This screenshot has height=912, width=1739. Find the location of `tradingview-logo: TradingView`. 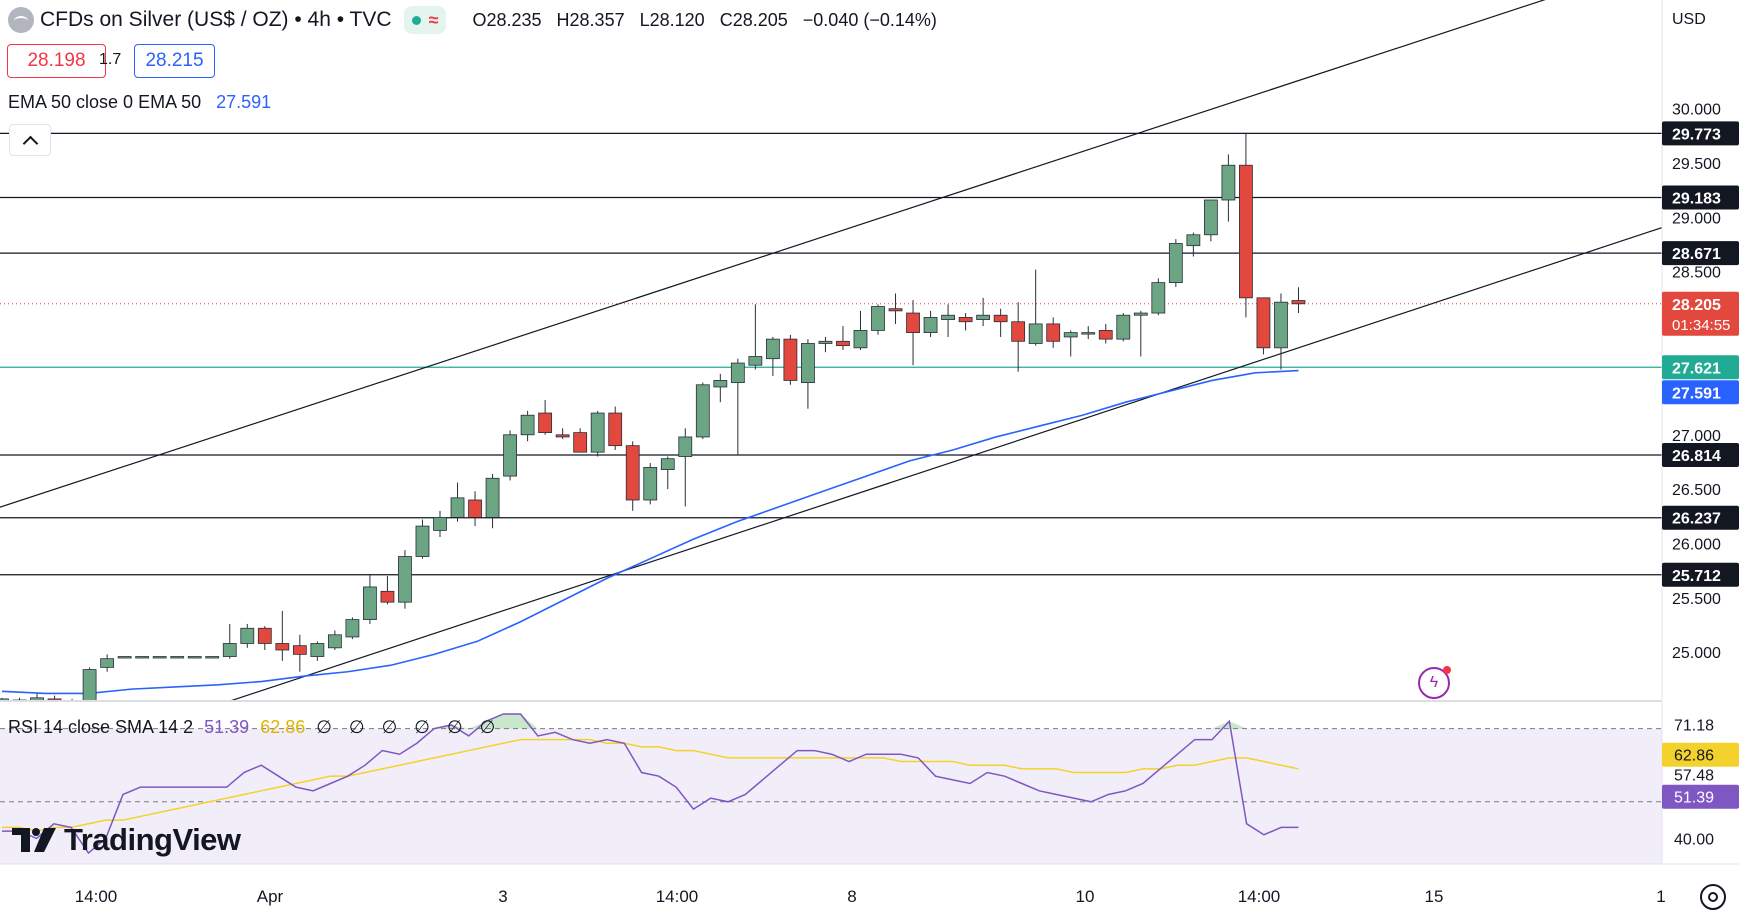

tradingview-logo: TradingView is located at coordinates (126, 840).